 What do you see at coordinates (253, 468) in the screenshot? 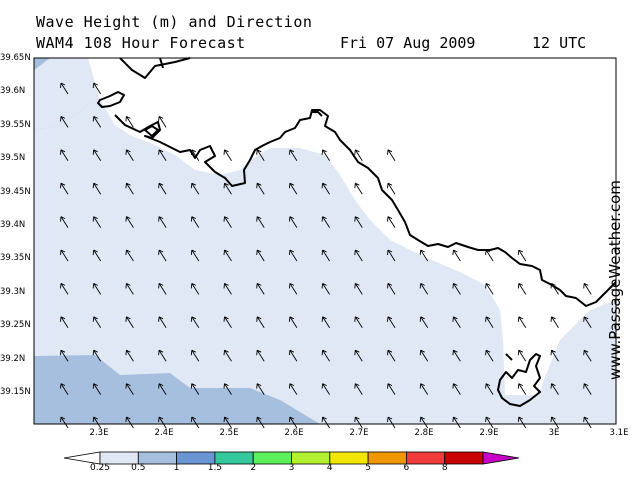
I see `colorbar-label: 2` at bounding box center [253, 468].